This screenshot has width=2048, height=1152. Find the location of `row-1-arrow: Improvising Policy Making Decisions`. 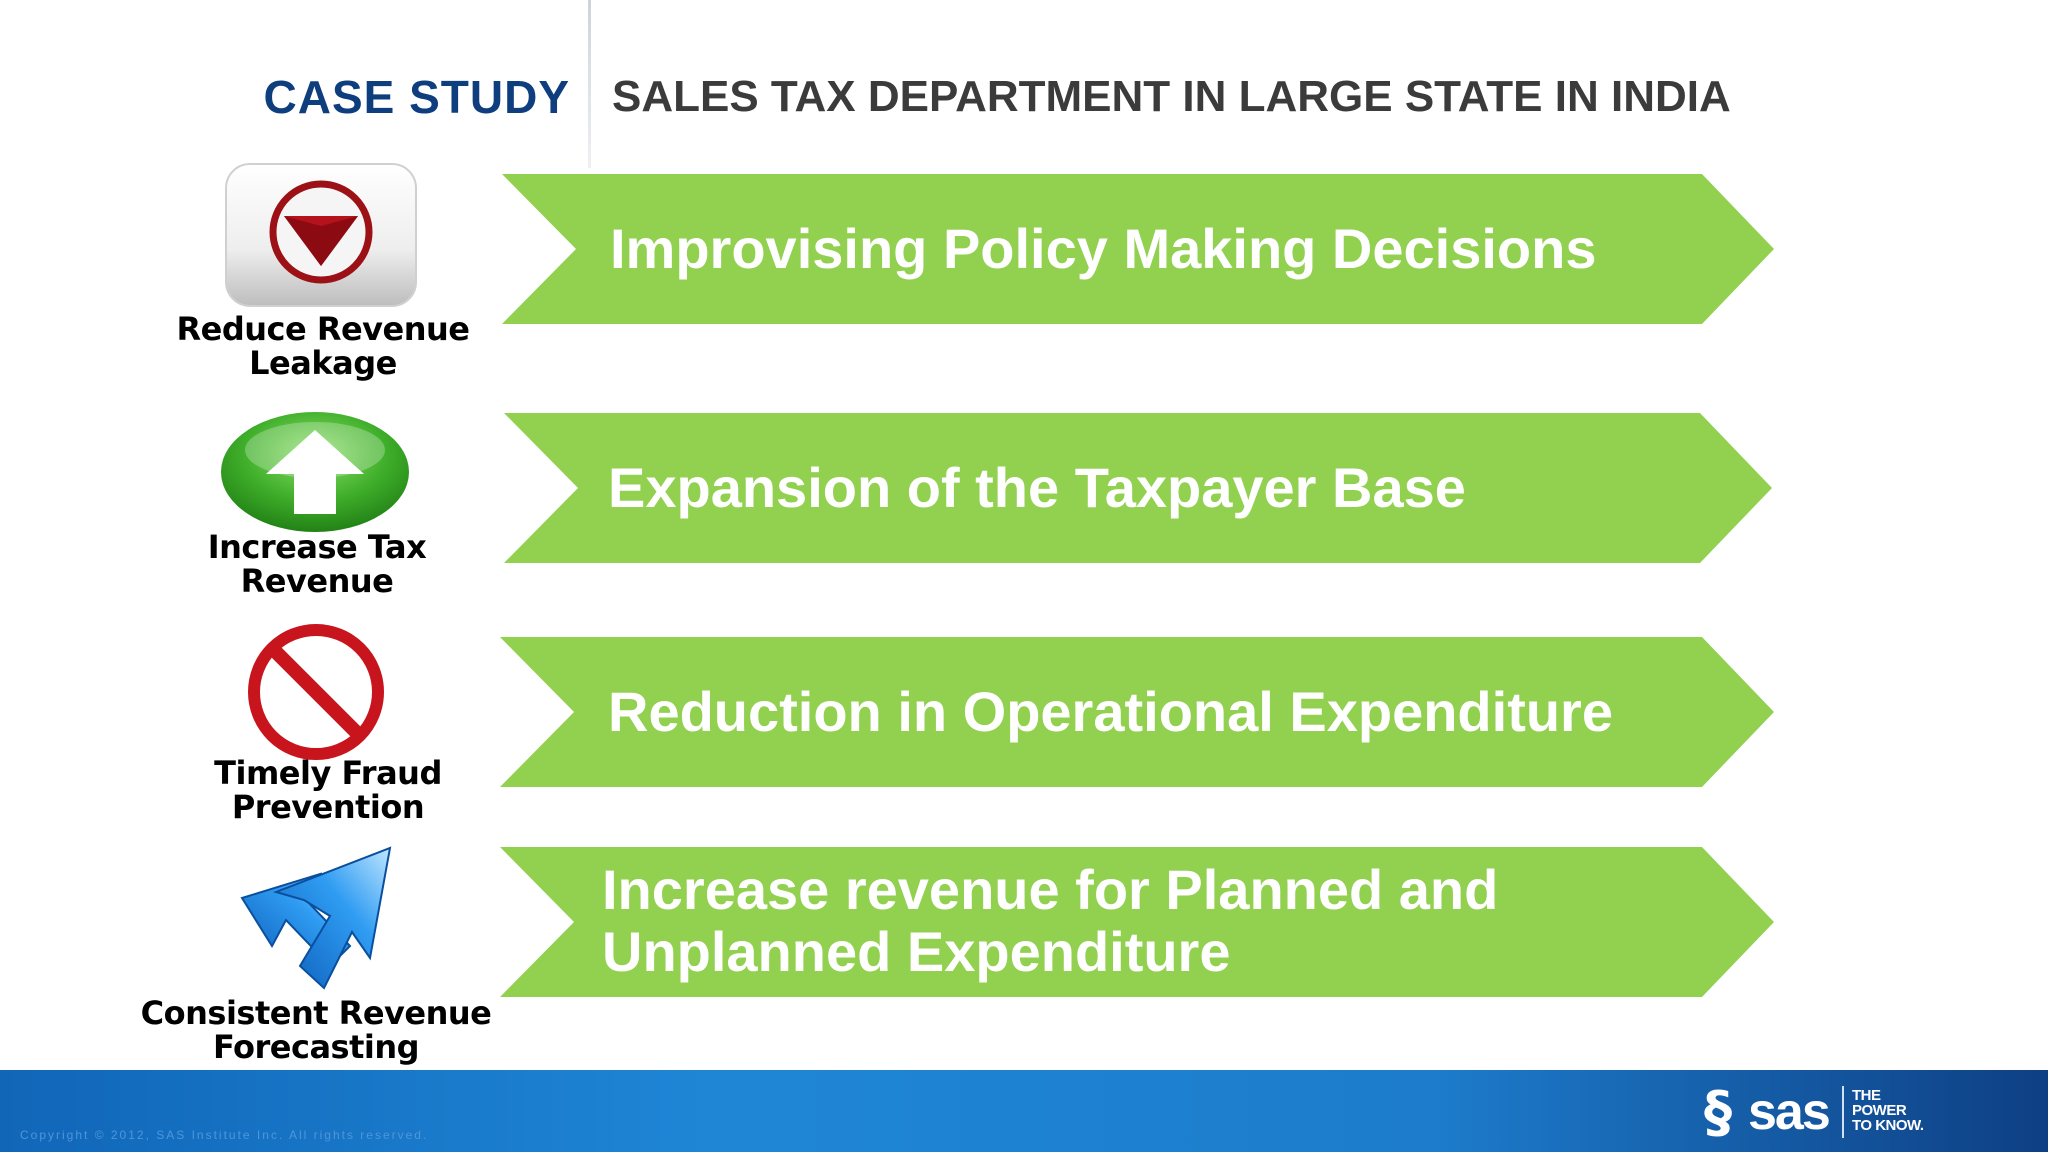

row-1-arrow: Improvising Policy Making Decisions is located at coordinates (1138, 249).